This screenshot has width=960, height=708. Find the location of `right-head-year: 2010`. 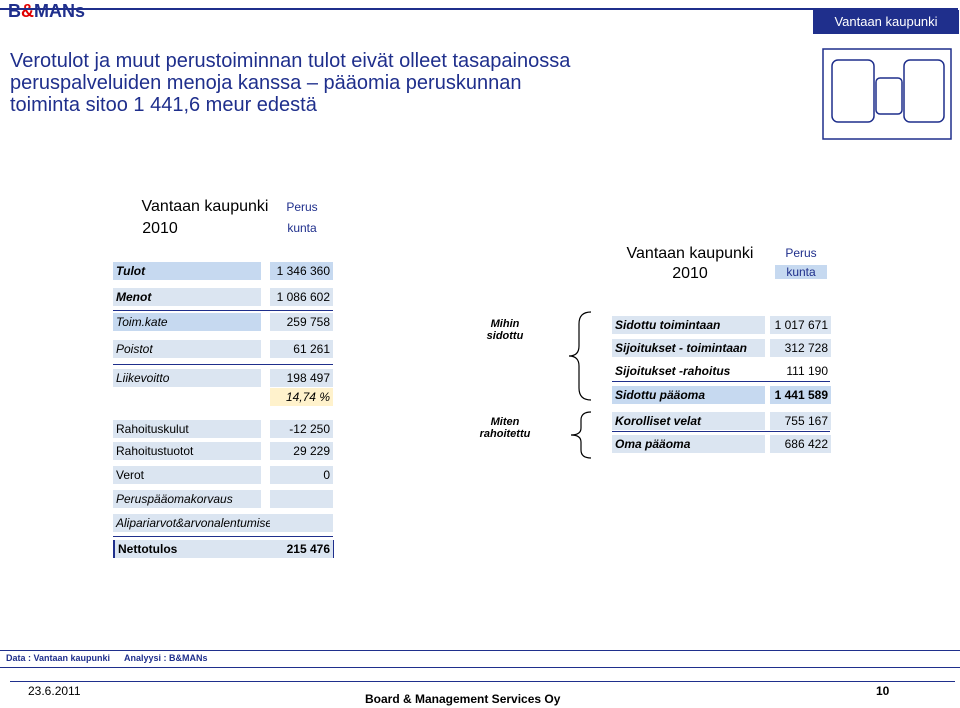

right-head-year: 2010 is located at coordinates (690, 273).